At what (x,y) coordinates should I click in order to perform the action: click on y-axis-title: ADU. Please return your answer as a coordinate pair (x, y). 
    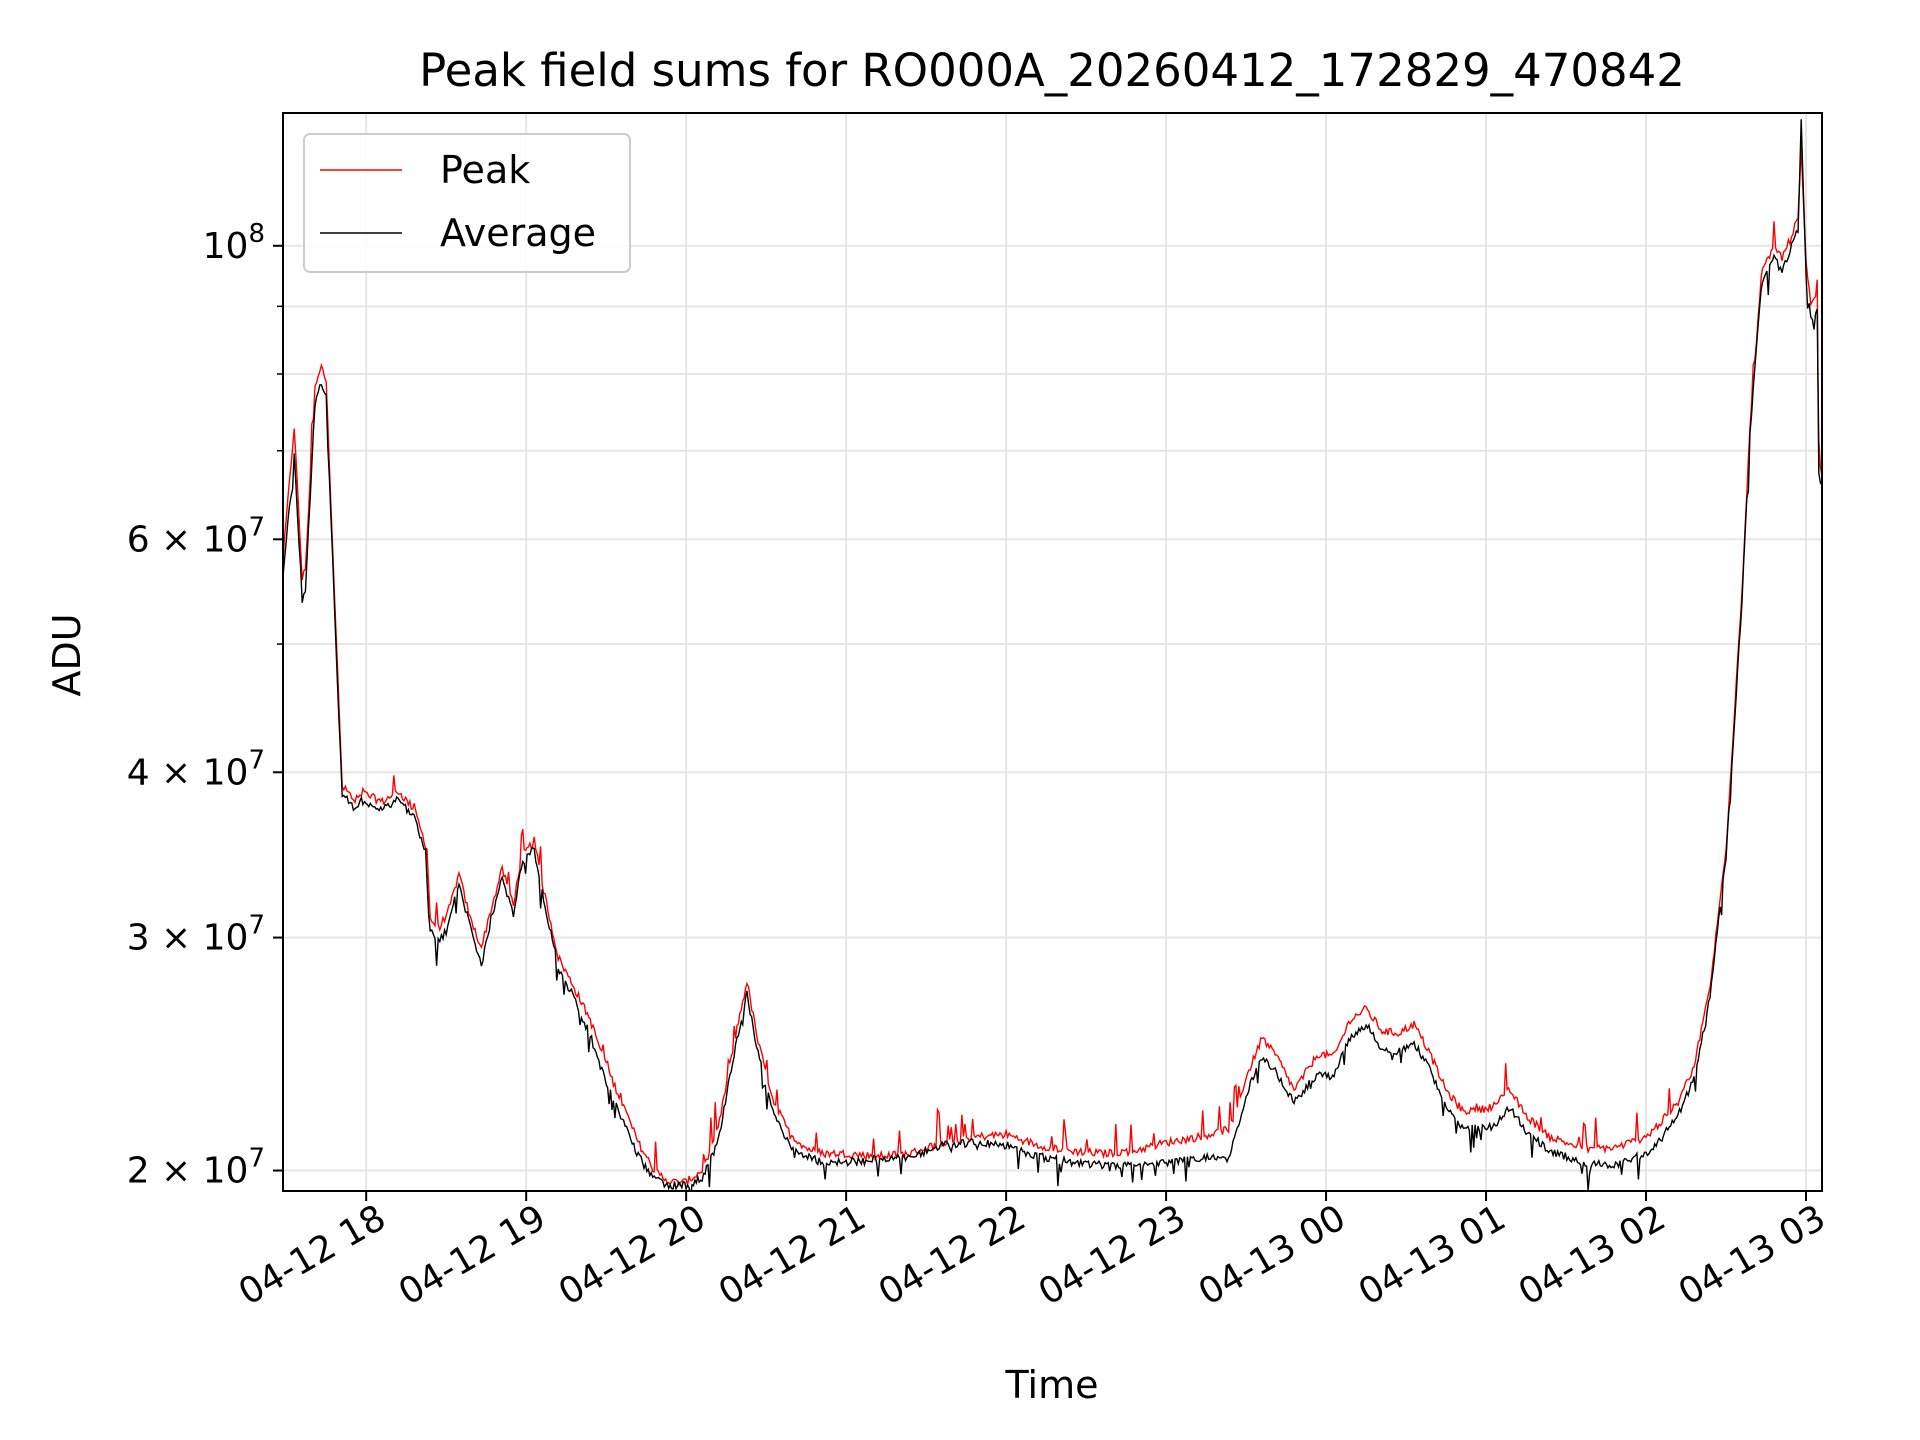
    Looking at the image, I should click on (67, 654).